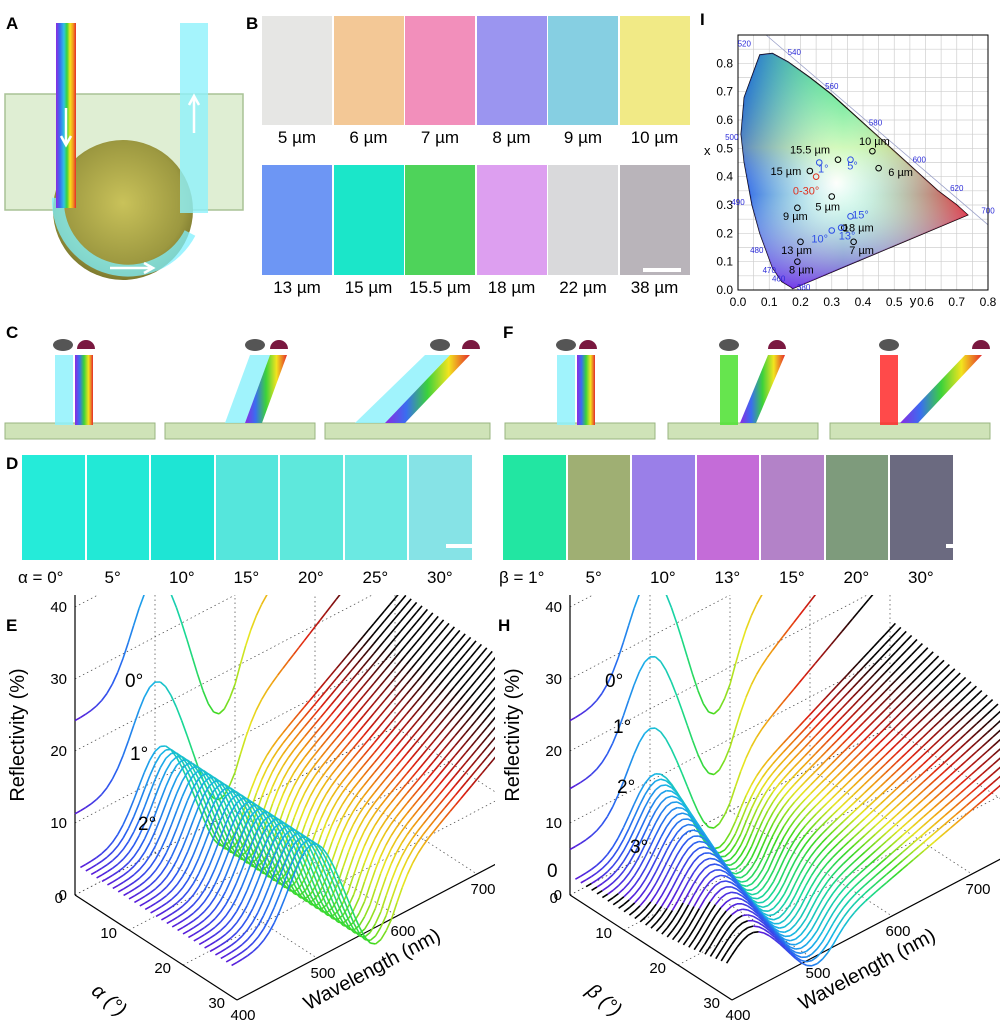 The width and height of the screenshot is (1000, 1035). Describe the element at coordinates (440, 220) in the screenshot. I see `color-swatch` at that location.